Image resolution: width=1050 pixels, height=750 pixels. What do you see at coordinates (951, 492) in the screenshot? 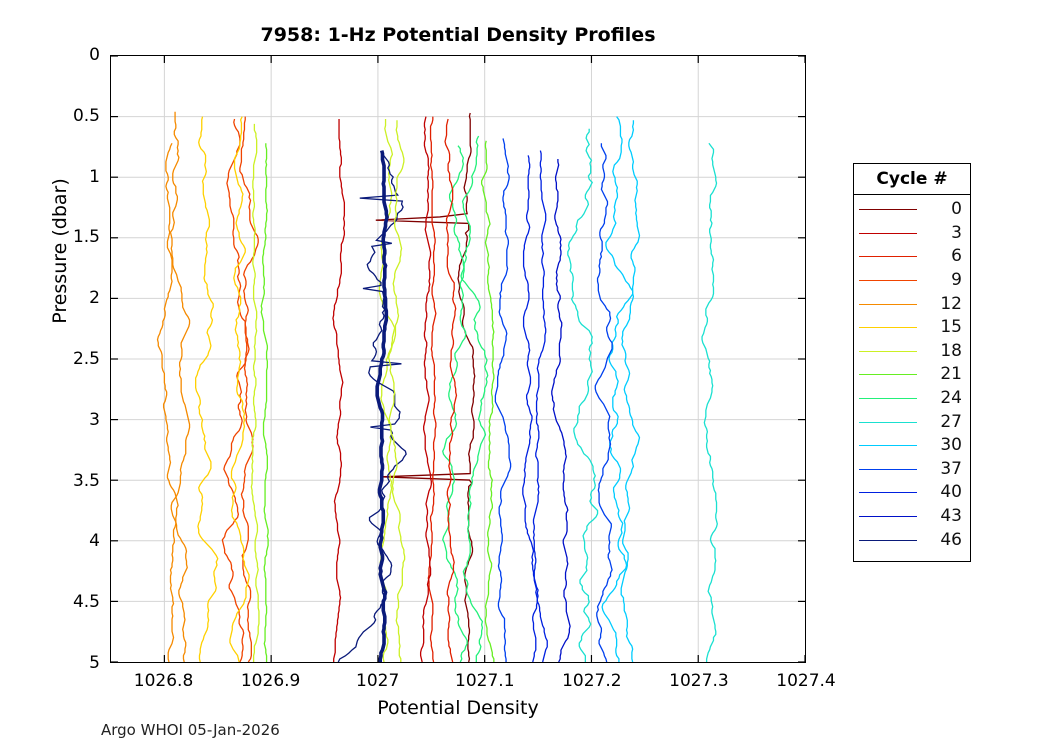
I see `legend-item-label: 40` at bounding box center [951, 492].